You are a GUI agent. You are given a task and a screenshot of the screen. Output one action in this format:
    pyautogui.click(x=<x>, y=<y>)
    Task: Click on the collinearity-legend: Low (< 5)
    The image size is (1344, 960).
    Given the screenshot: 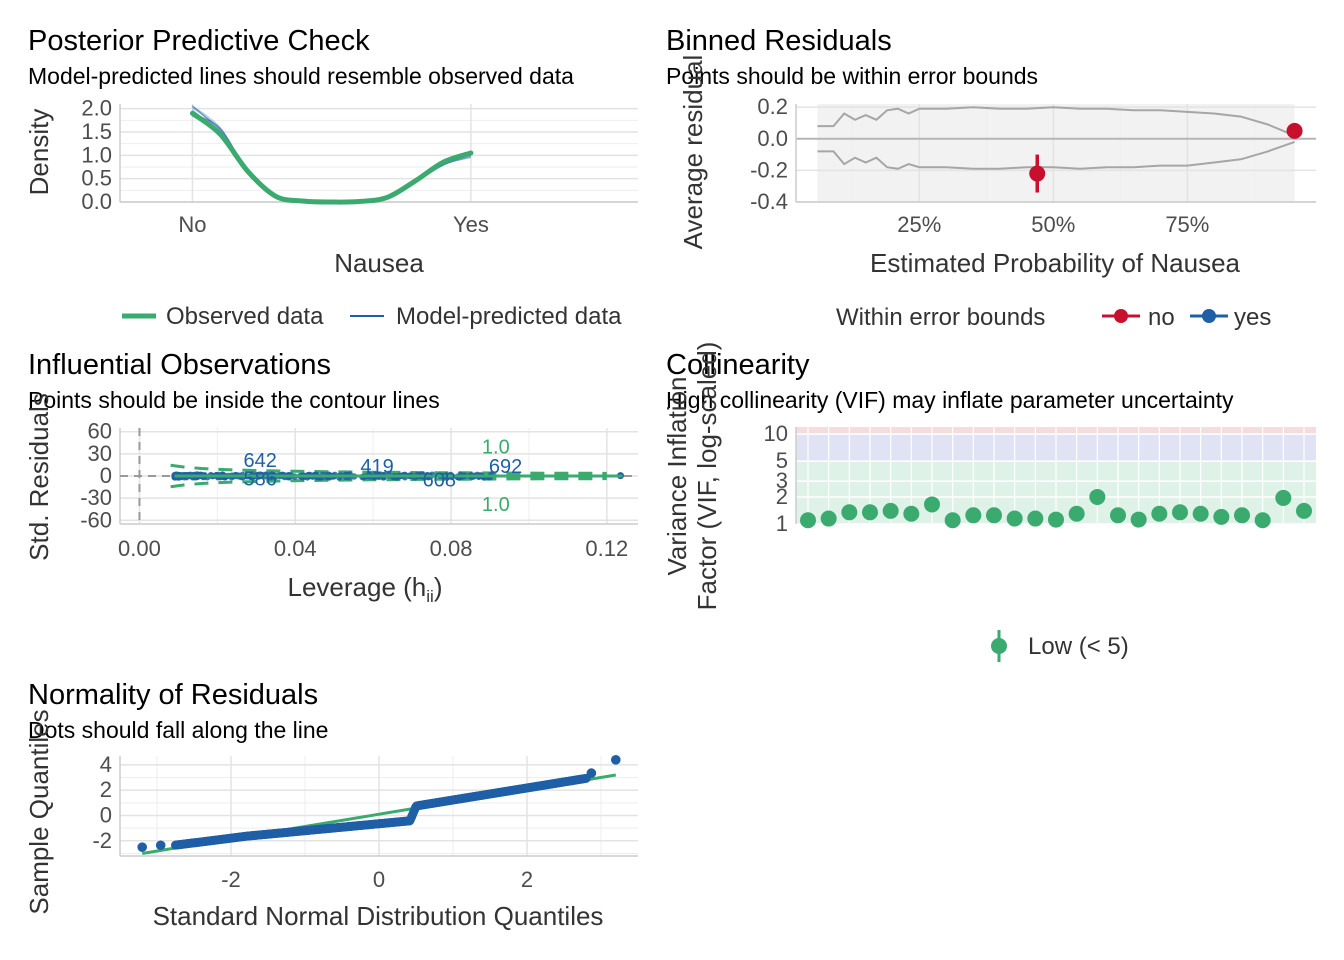 What is the action you would take?
    pyautogui.click(x=1060, y=646)
    